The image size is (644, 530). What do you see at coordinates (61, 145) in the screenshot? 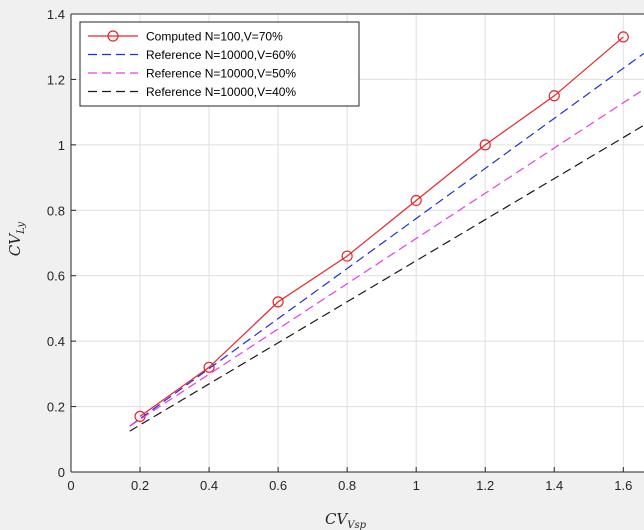
I see `y-tick-label: 1` at bounding box center [61, 145].